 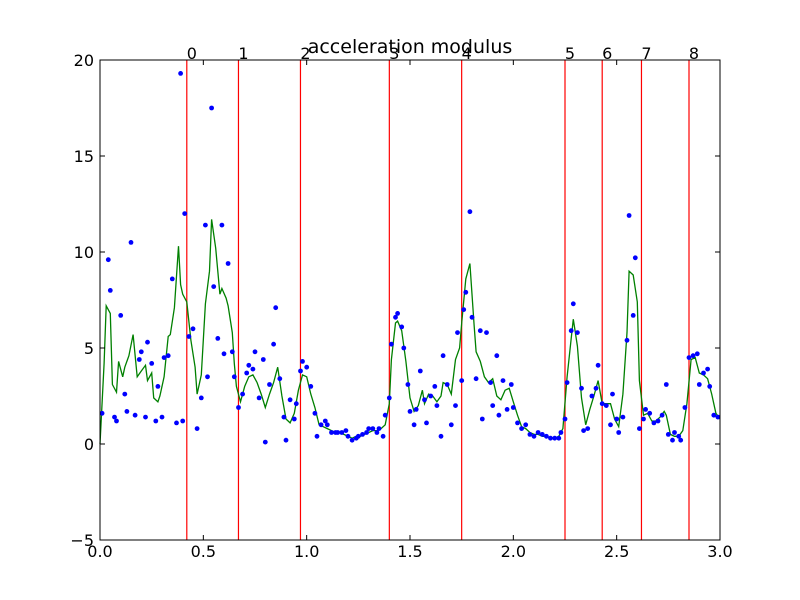 I want to click on event-marker-label: 7, so click(x=646, y=53).